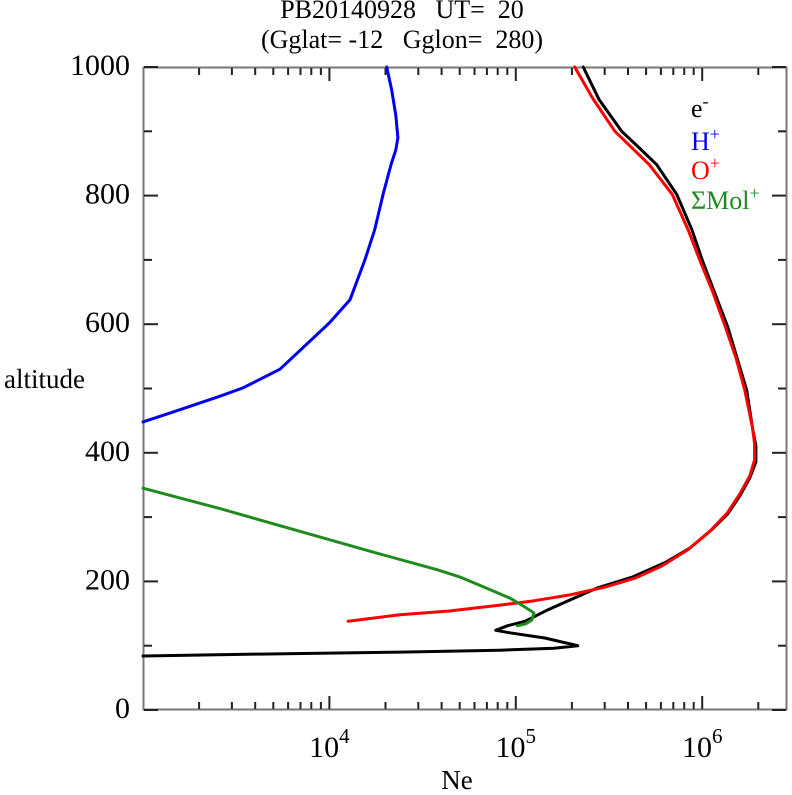 The width and height of the screenshot is (792, 795). I want to click on legend-item-electron: e-, so click(700, 107).